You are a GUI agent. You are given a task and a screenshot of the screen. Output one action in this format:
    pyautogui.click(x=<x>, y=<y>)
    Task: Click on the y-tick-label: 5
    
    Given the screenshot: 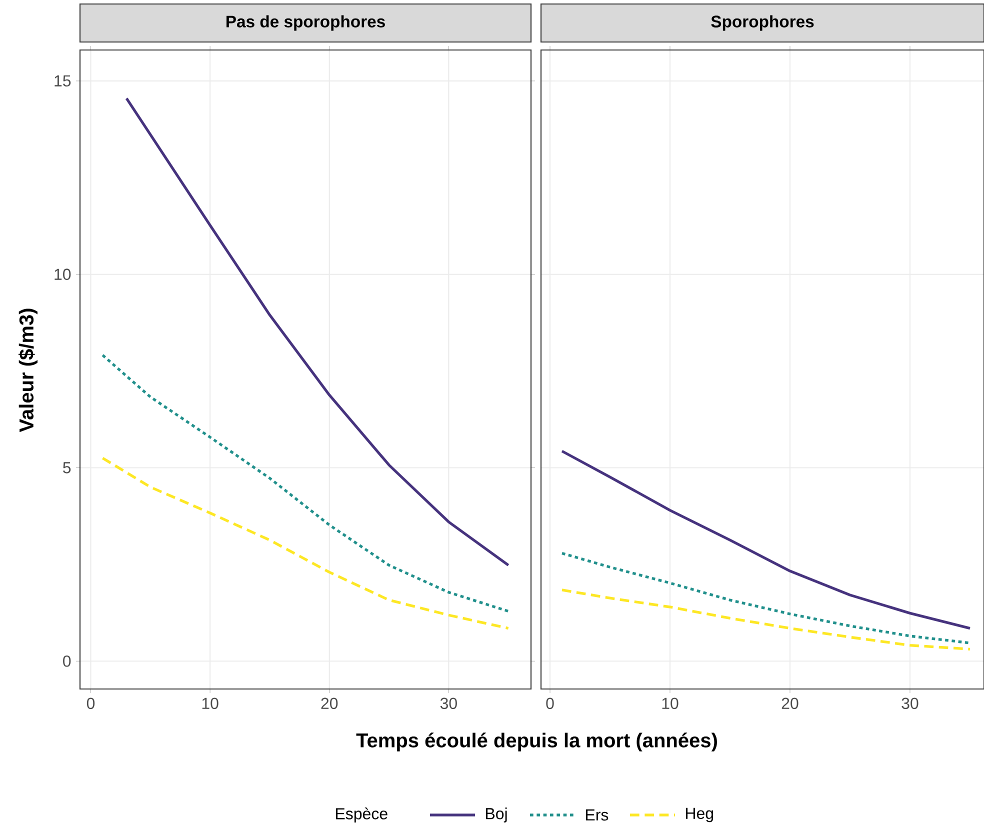 What is the action you would take?
    pyautogui.click(x=67, y=468)
    